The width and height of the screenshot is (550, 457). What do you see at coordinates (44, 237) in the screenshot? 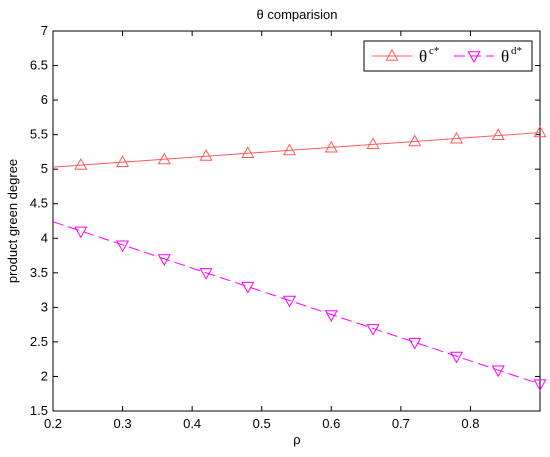
I see `y-tick-label: 4` at bounding box center [44, 237].